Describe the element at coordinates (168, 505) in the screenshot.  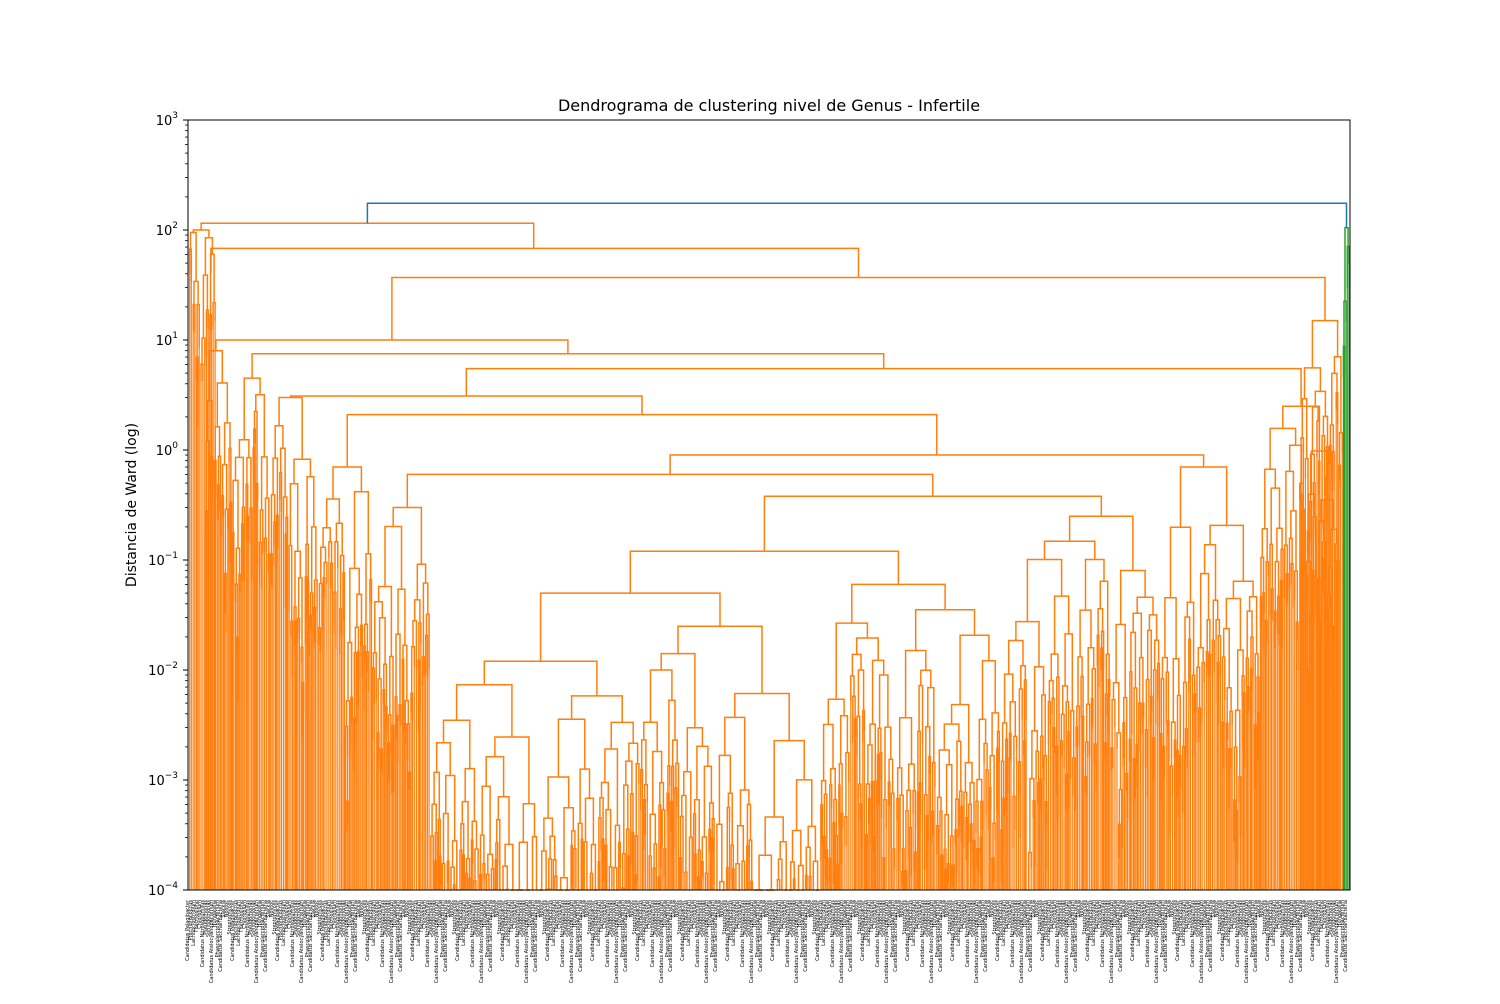
I see `y-axis: 10−4 10−3 10−2 10−1 100 101 102 103` at that location.